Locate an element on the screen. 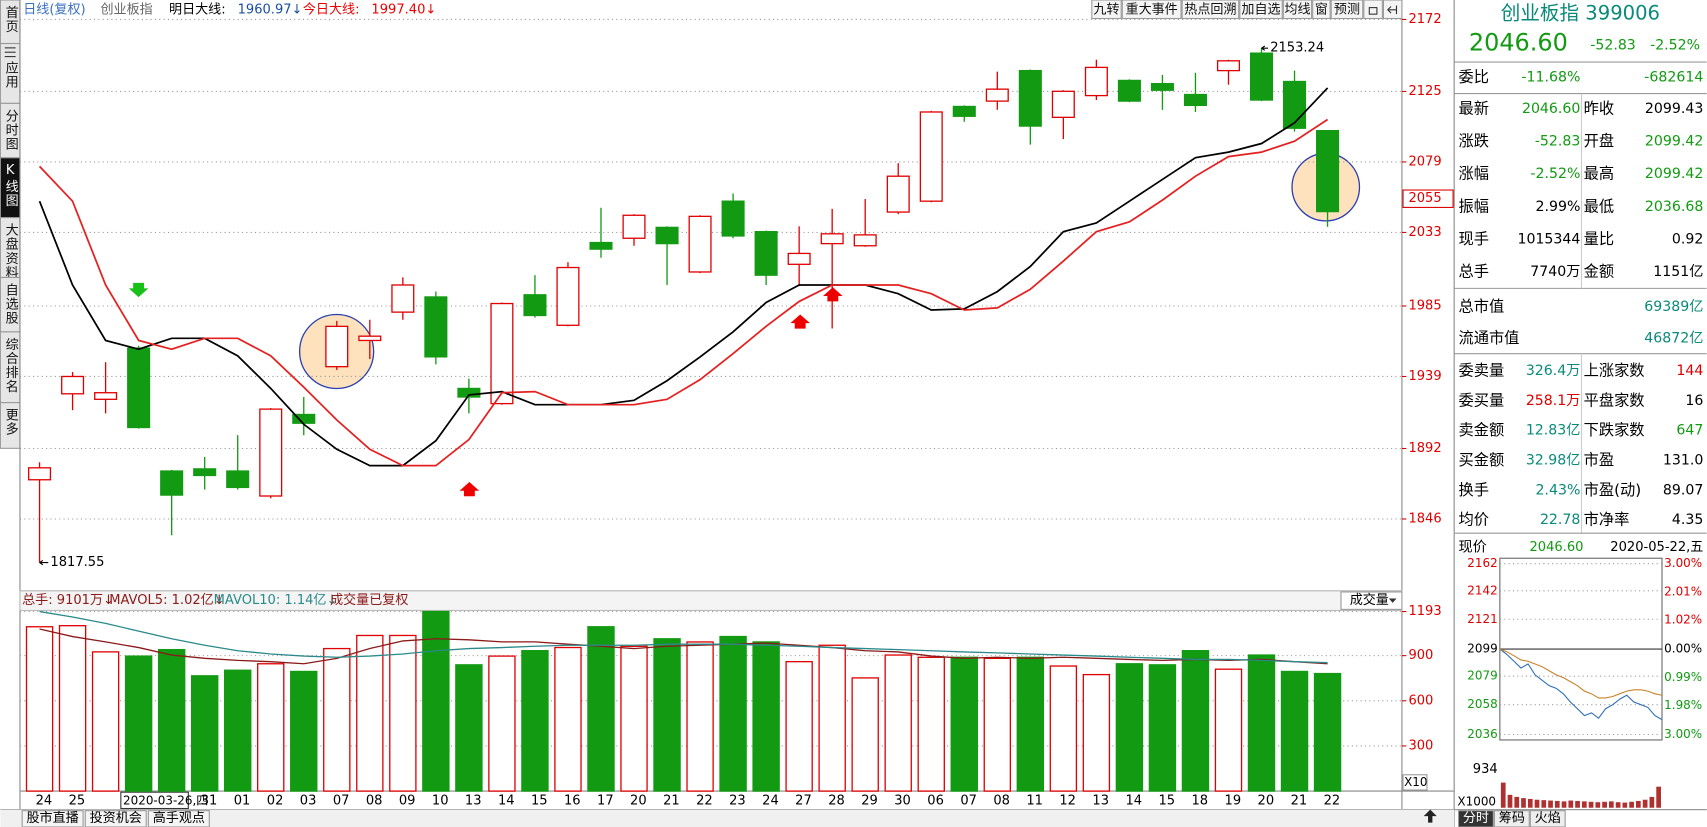  quote-text: 总市值 is located at coordinates (1482, 306).